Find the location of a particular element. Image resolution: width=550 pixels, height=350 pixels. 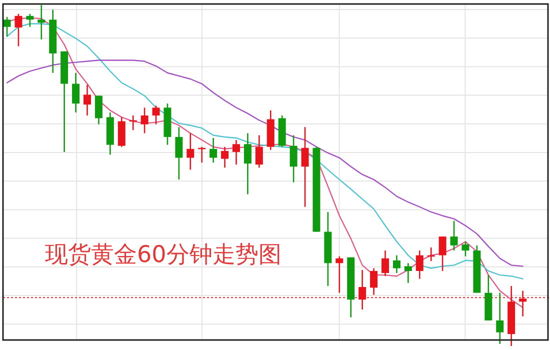

text: 现货黄金60分钟走势图 is located at coordinates (163, 255).